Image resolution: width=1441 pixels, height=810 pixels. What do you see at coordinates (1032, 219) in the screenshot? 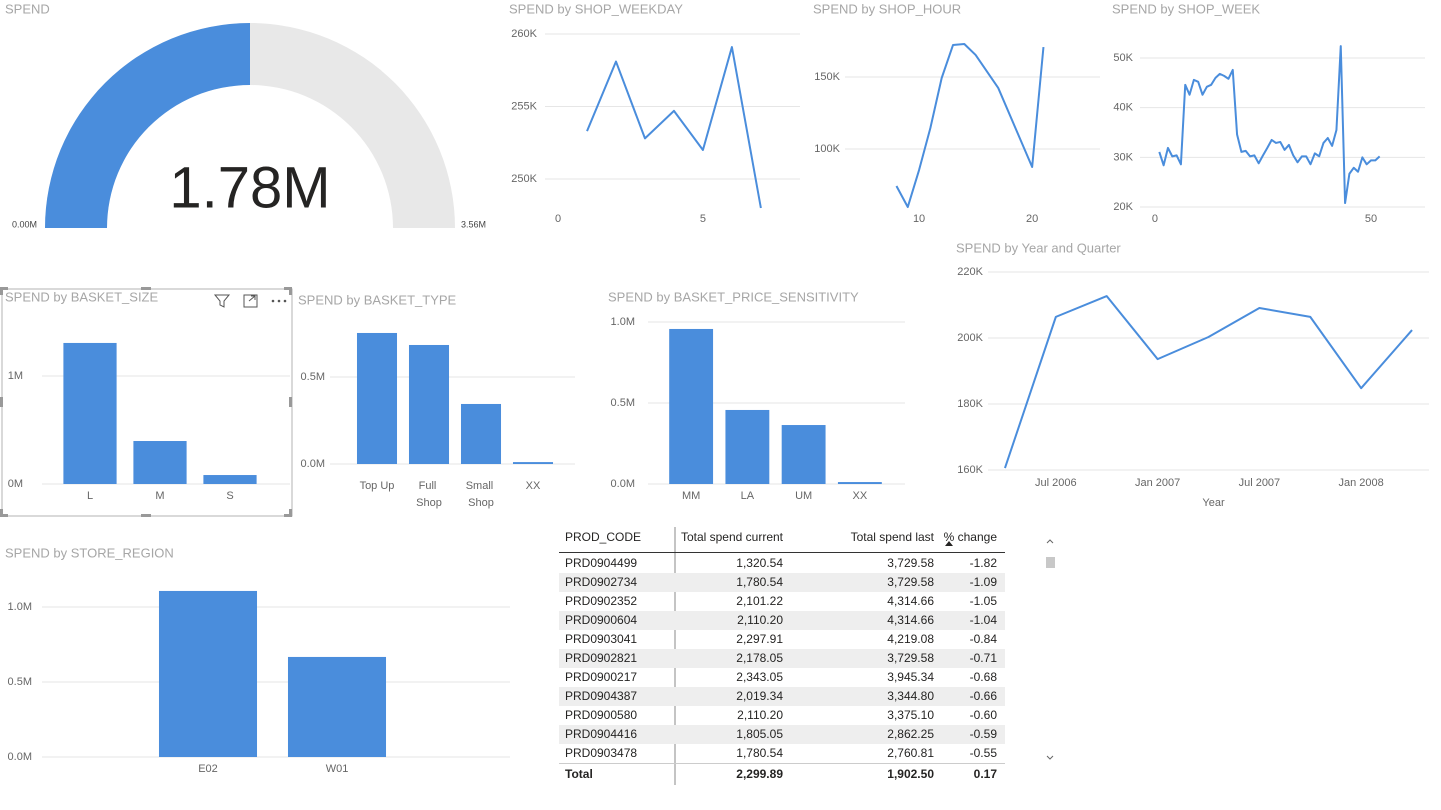
I see `x-tick-label: 20` at bounding box center [1032, 219].